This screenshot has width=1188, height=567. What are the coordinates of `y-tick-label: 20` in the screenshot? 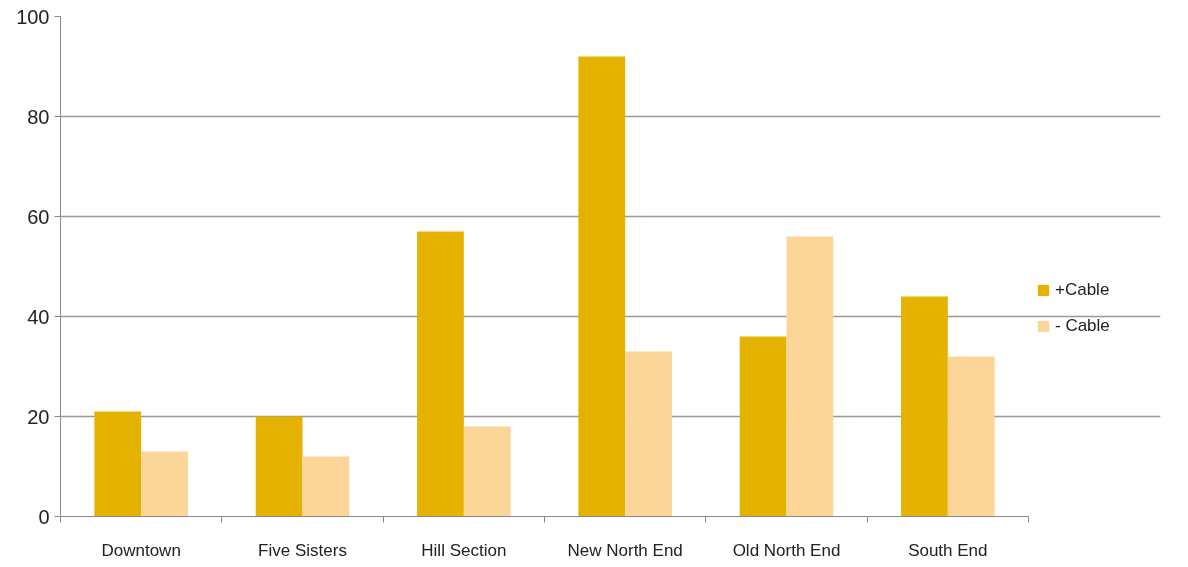 It's located at (38, 416).